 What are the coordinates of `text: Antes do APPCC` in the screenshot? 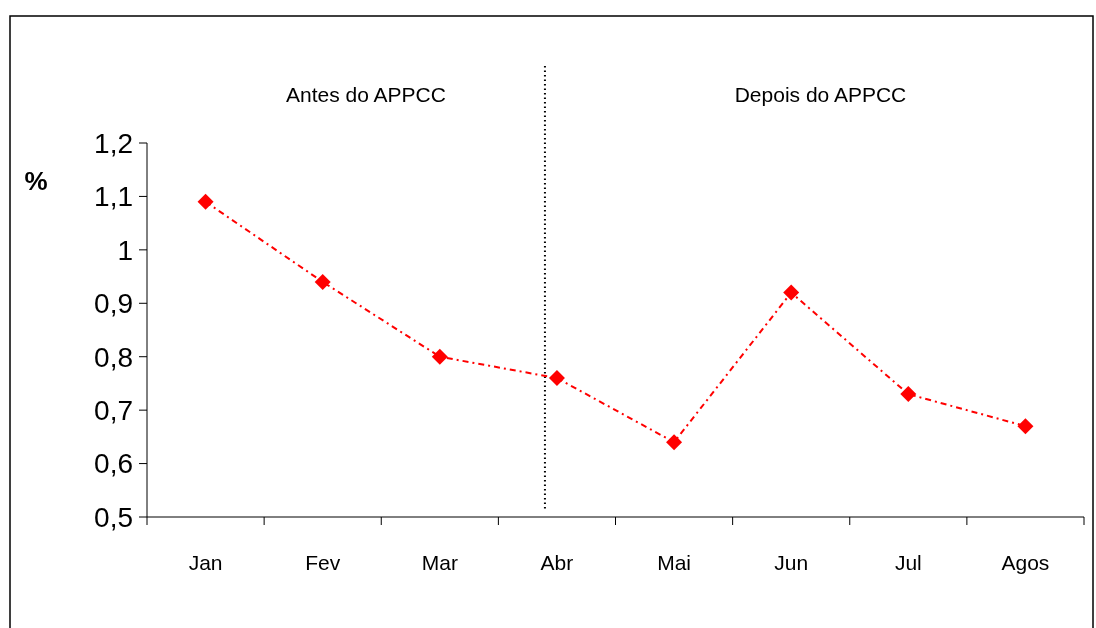 It's located at (366, 94).